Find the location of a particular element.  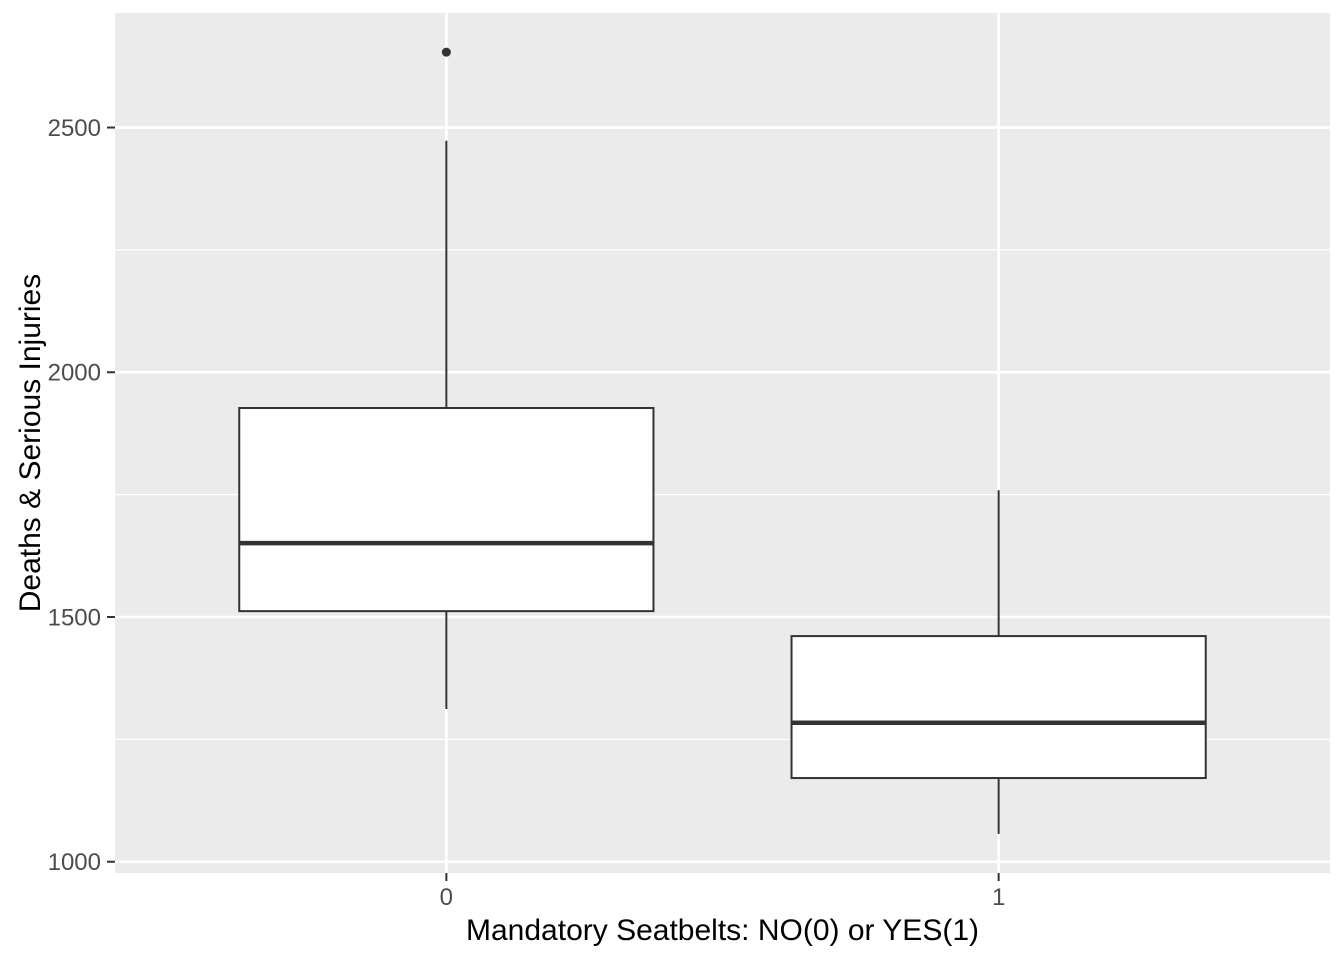

x-axis-title: Mandatory Seatbelts: NO(0) or YES(1) is located at coordinates (722, 930).